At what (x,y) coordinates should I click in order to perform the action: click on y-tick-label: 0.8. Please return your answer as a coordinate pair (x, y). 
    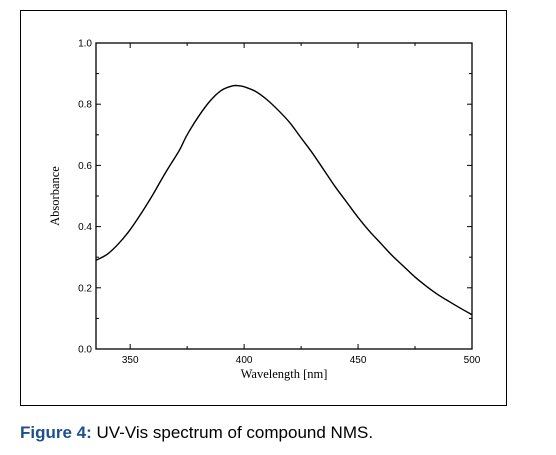
    Looking at the image, I should click on (85, 105).